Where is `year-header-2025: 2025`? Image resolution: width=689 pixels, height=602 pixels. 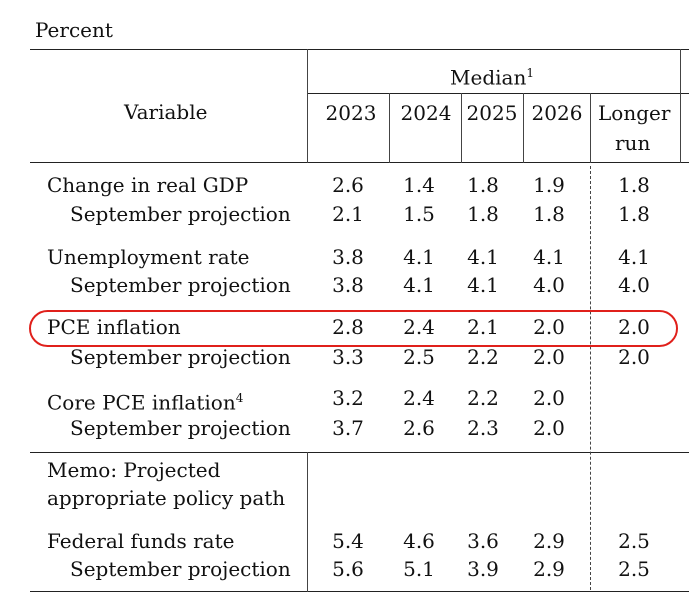 year-header-2025: 2025 is located at coordinates (492, 113).